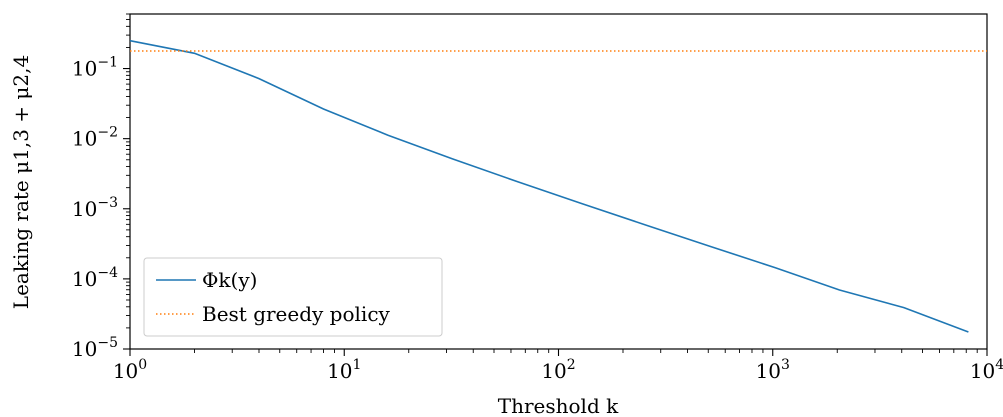 The image size is (1003, 417). What do you see at coordinates (95, 68) in the screenshot?
I see `y-tick-label: 10⁻¹` at bounding box center [95, 68].